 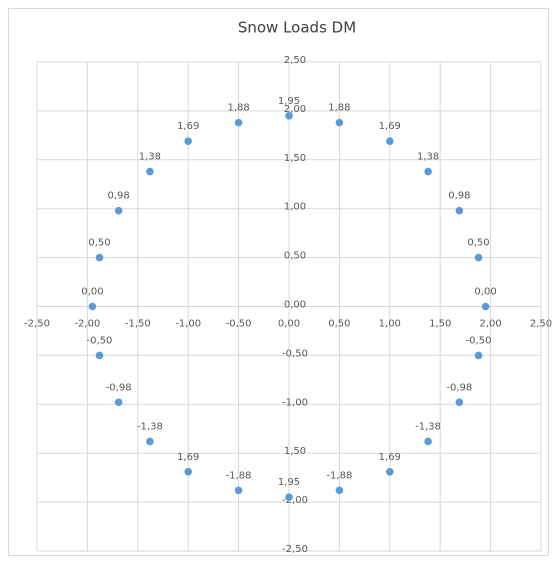 What do you see at coordinates (188, 324) in the screenshot?
I see `x-tick-label: -1,00` at bounding box center [188, 324].